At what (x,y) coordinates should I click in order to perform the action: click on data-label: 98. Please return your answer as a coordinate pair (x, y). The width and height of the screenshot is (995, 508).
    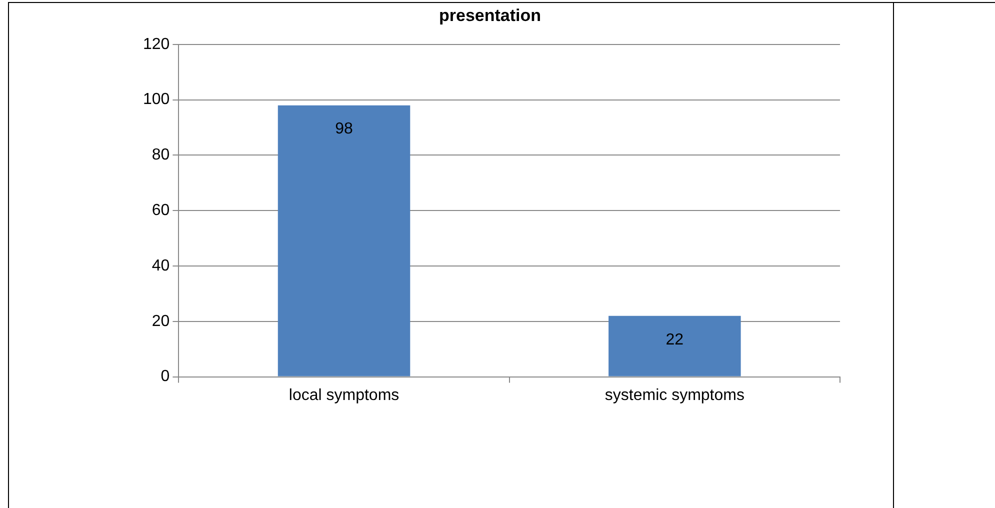
    Looking at the image, I should click on (344, 129).